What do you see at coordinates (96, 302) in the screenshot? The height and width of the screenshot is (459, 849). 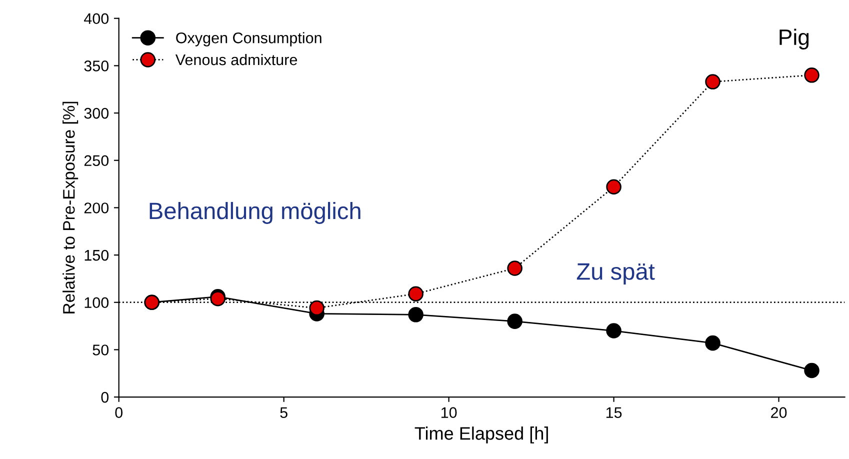 I see `y-tick-label: 100` at bounding box center [96, 302].